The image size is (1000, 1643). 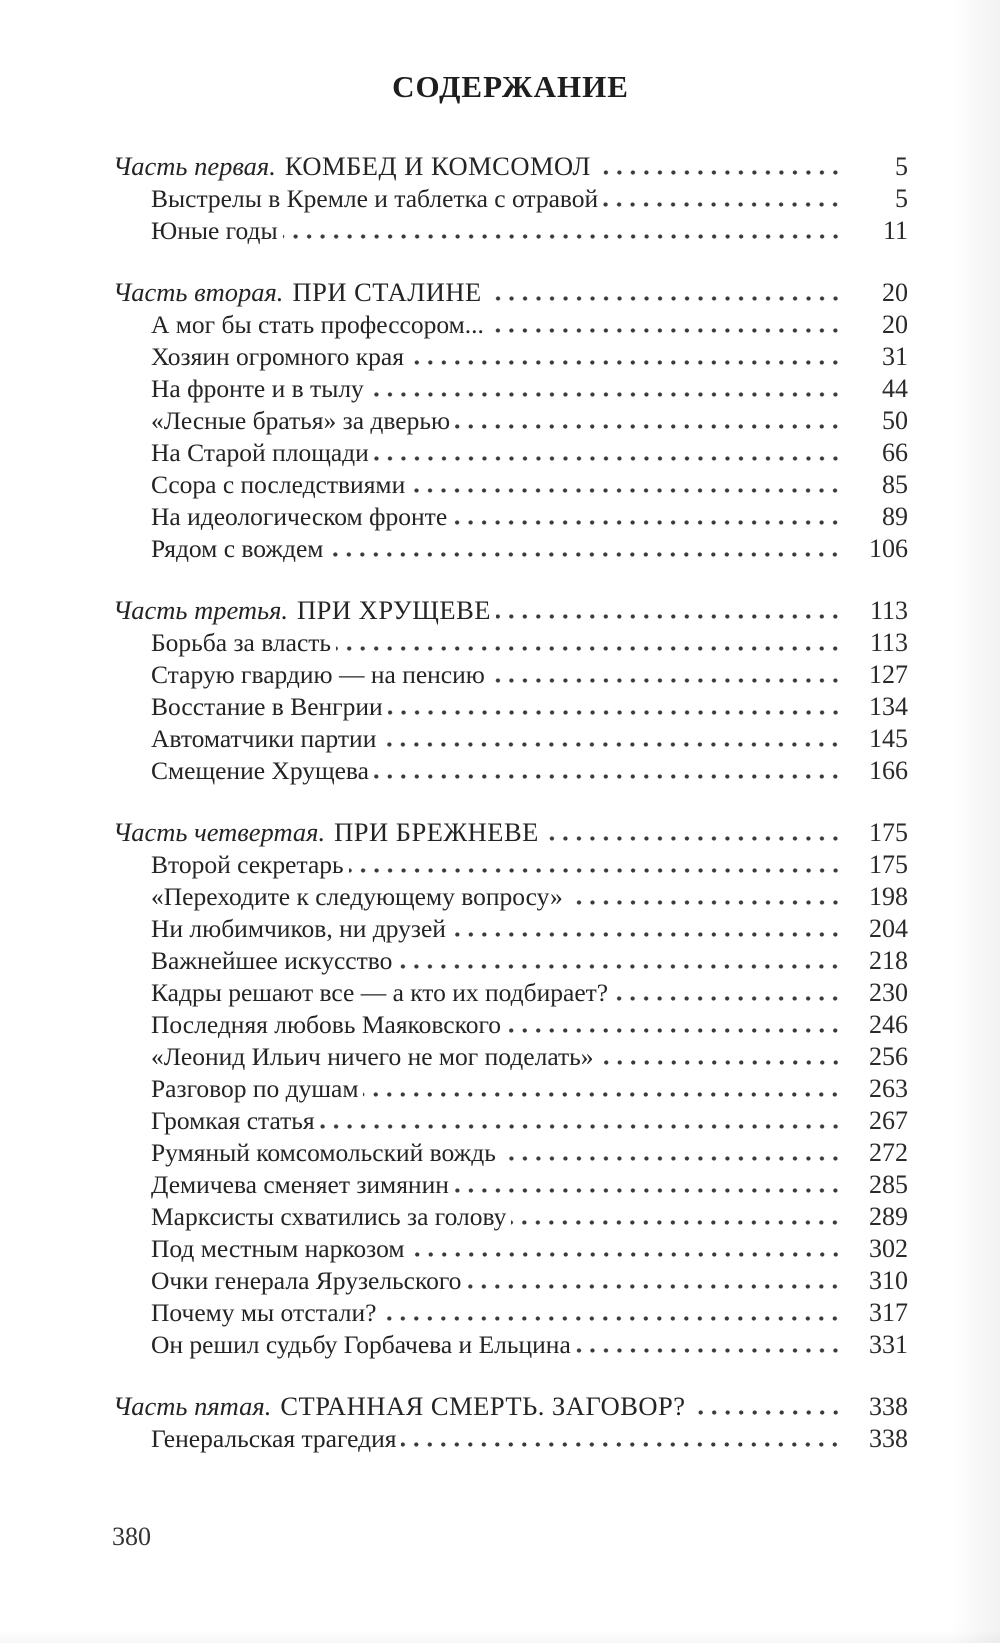 What do you see at coordinates (219, 832) in the screenshot?
I see `part-label: Часть четвертая.` at bounding box center [219, 832].